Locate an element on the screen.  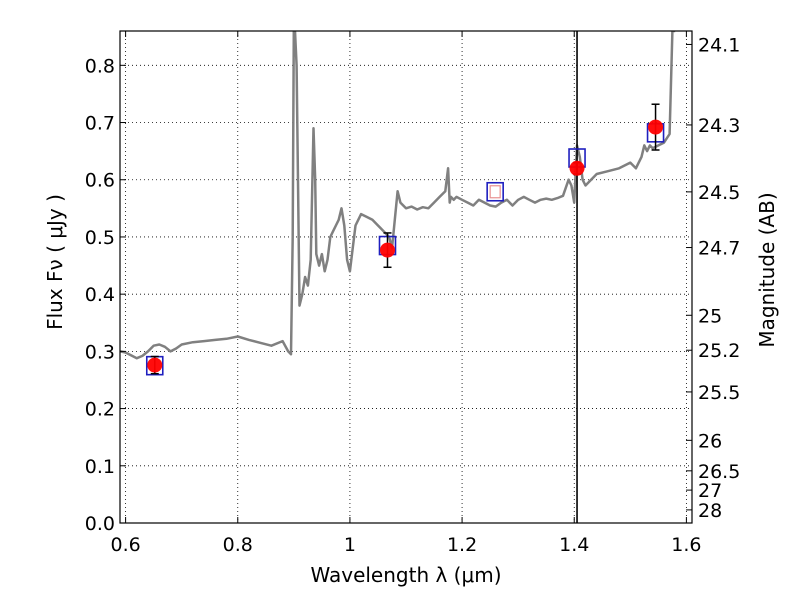
y2-tick-label: 24.3 is located at coordinates (719, 126).